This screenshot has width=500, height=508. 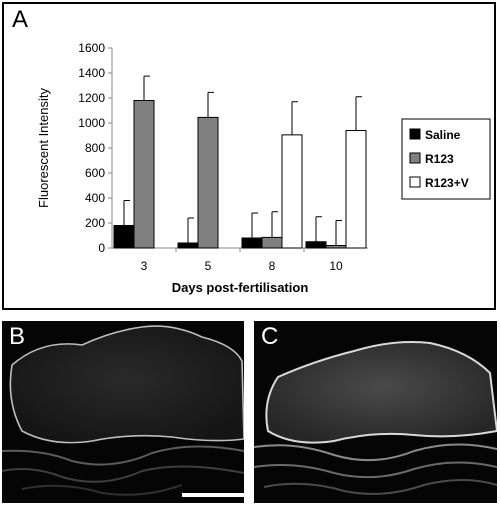 What do you see at coordinates (91, 98) in the screenshot?
I see `y-tick-label: 1200` at bounding box center [91, 98].